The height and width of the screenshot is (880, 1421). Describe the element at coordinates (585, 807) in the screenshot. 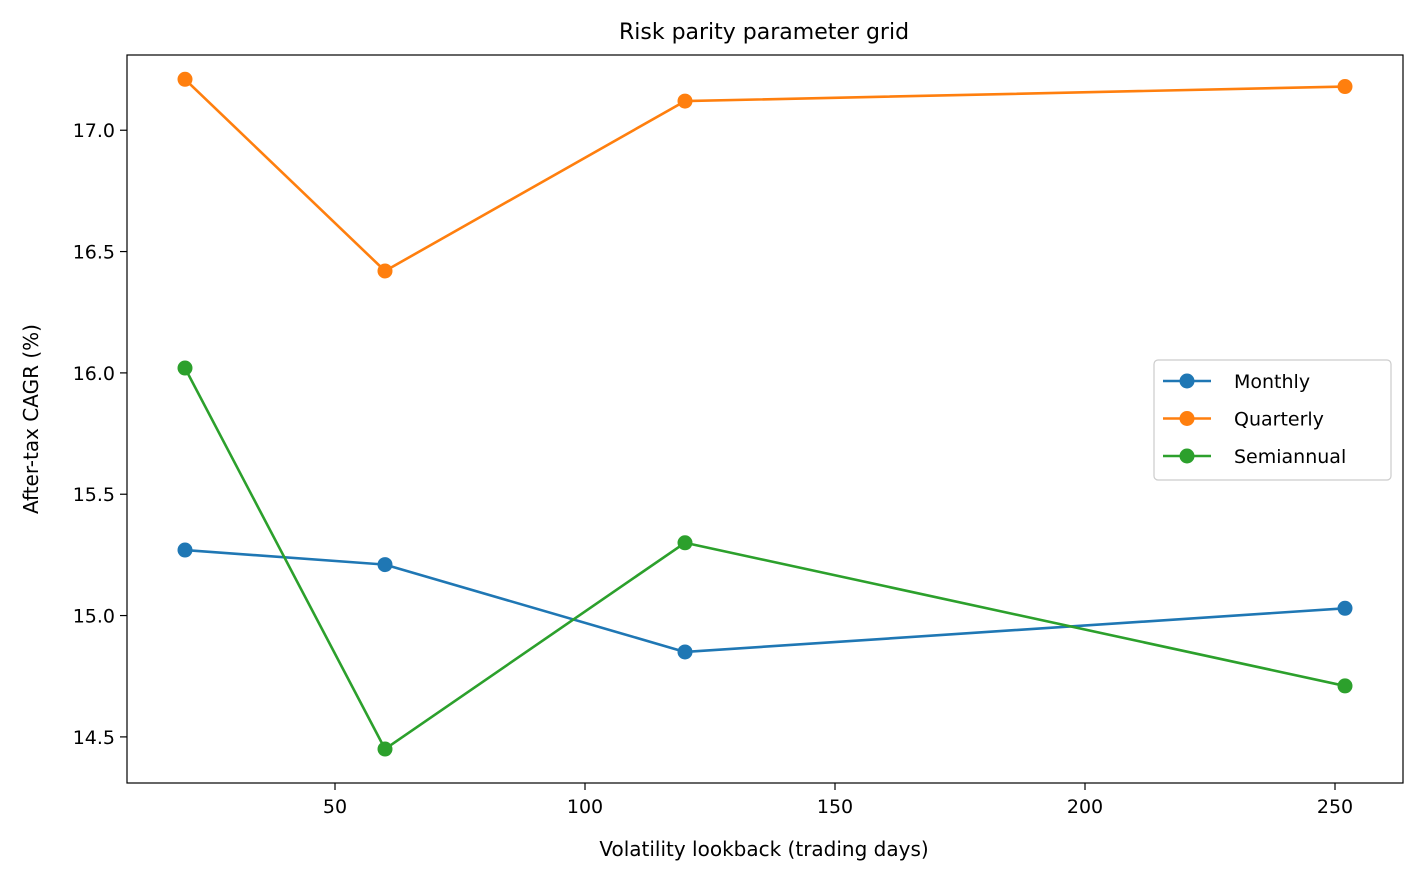

I see `x-tick-label: 100` at that location.